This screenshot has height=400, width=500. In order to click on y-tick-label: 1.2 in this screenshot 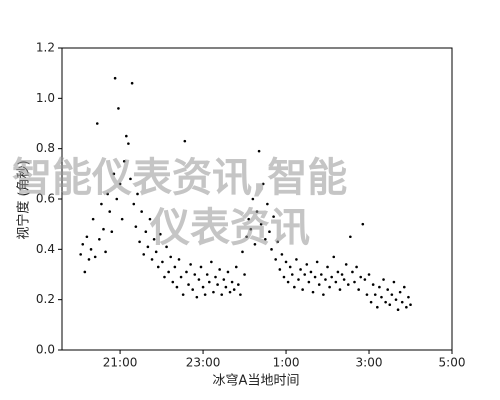, I will do `click(45, 48)`.